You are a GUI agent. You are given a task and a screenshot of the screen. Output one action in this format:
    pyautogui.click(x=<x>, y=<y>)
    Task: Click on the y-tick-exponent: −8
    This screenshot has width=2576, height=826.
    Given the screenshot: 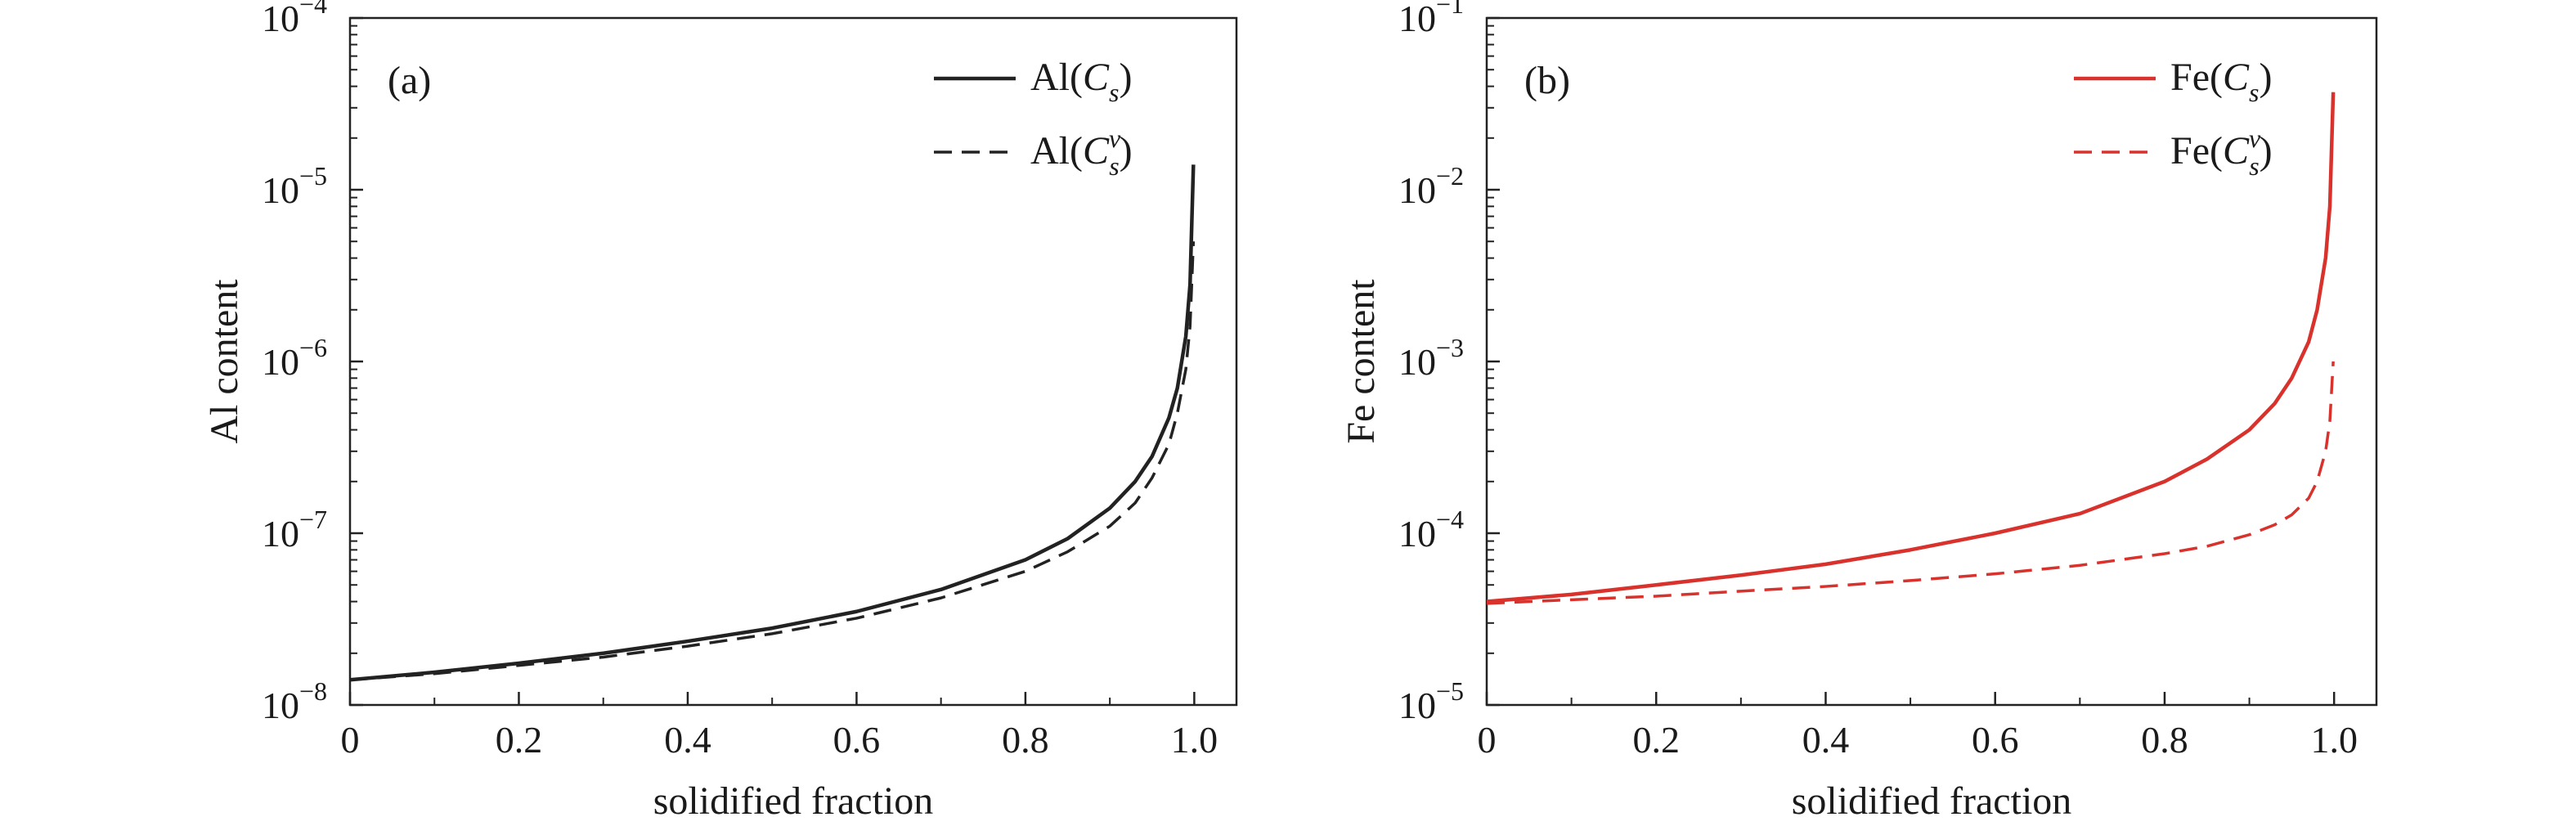 What is the action you would take?
    pyautogui.click(x=313, y=691)
    